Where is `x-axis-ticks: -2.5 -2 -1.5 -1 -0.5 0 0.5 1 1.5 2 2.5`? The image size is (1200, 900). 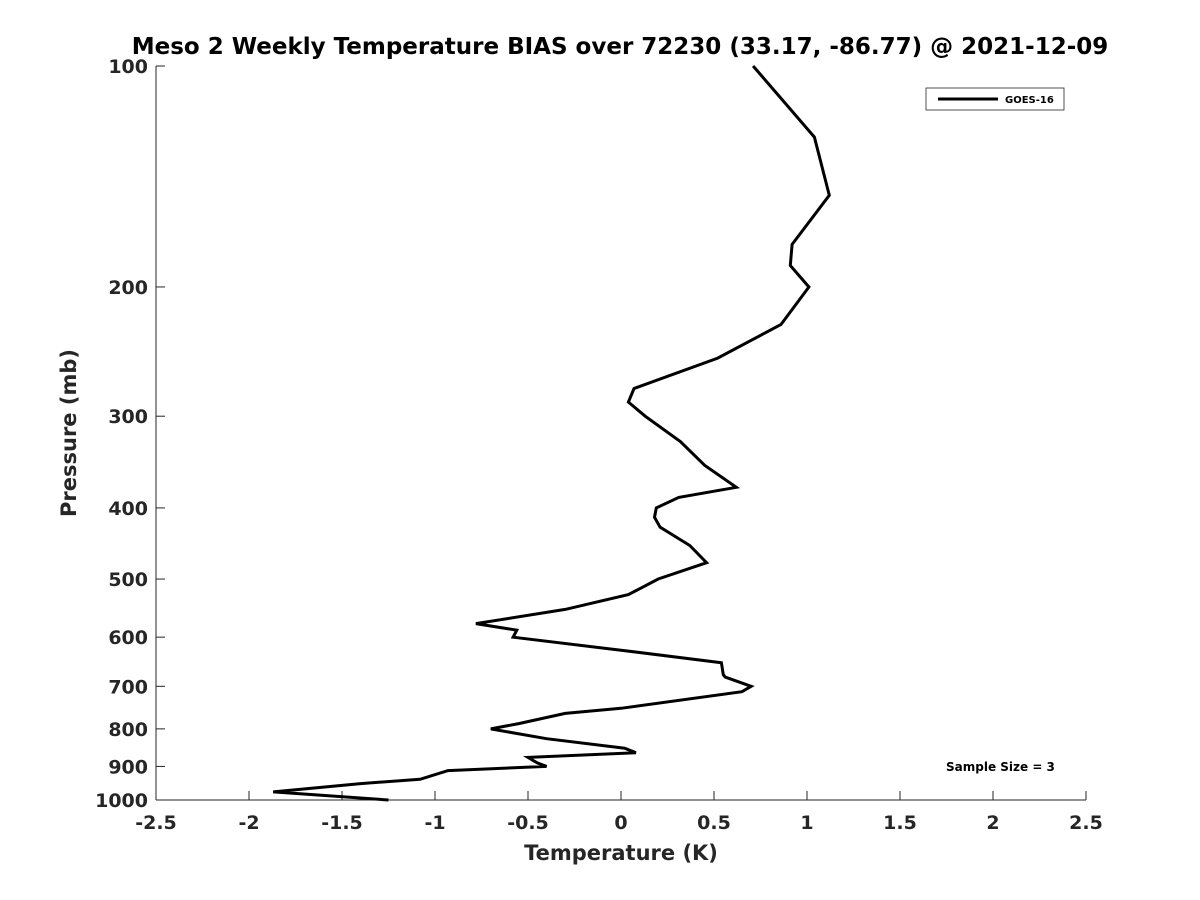 x-axis-ticks: -2.5 -2 -1.5 -1 -0.5 0 0.5 1 1.5 2 2.5 is located at coordinates (619, 812).